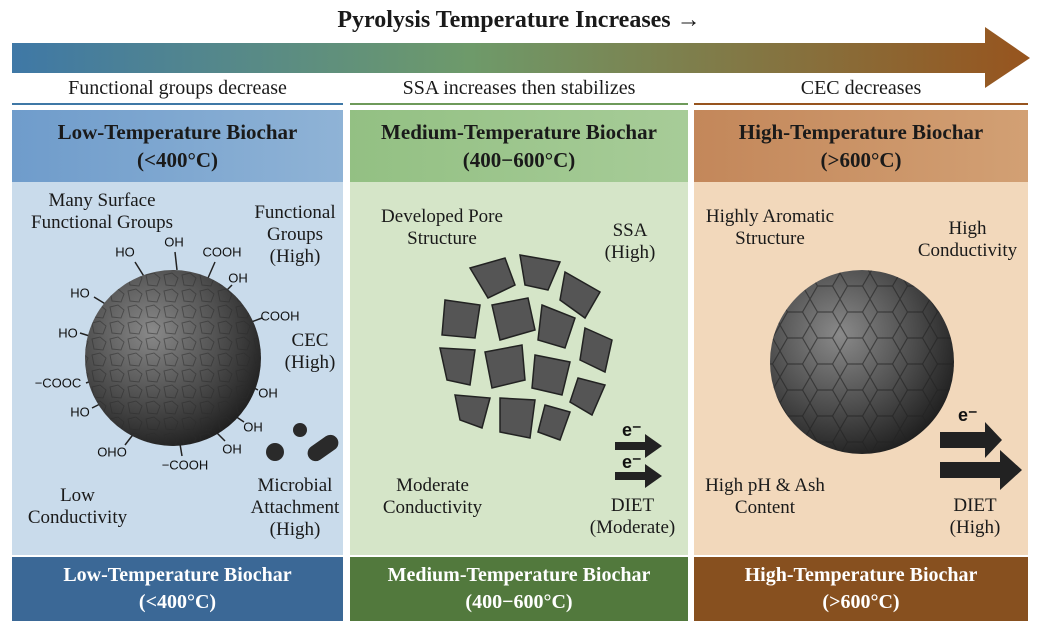 The height and width of the screenshot is (625, 1038). Describe the element at coordinates (632, 516) in the screenshot. I see `panel-label: DIET (Moderate)` at that location.